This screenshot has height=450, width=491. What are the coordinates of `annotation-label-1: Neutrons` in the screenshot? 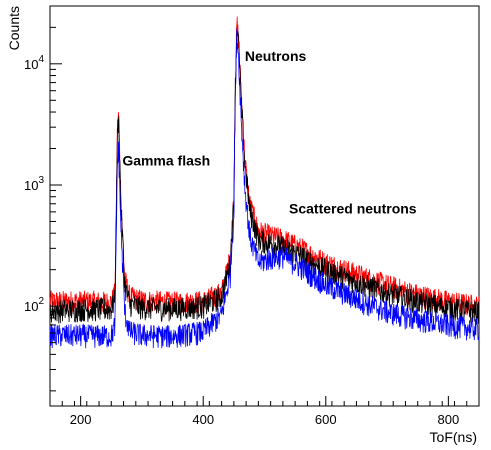 It's located at (276, 56).